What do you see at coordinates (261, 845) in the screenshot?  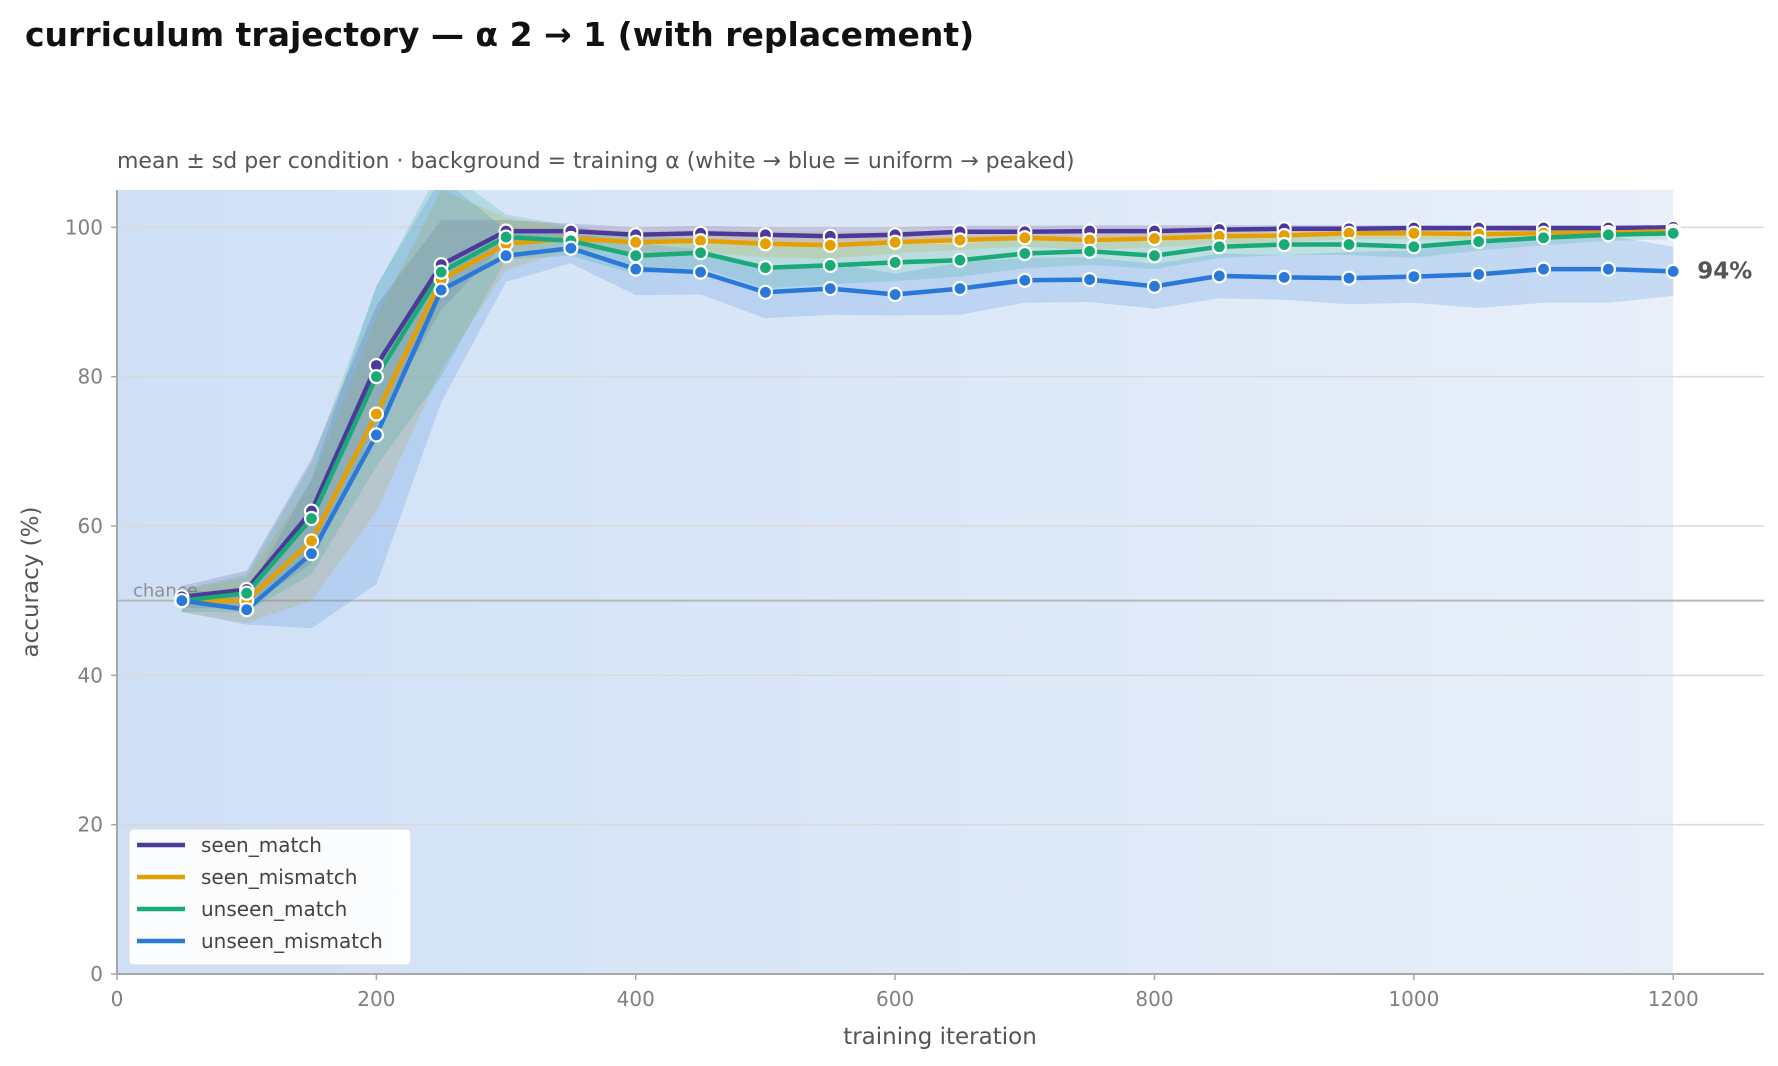 I see `legend-label-seen_match: seen_match` at bounding box center [261, 845].